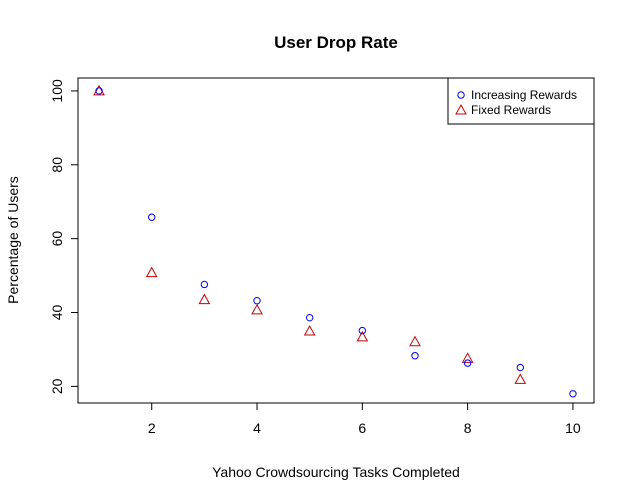  Describe the element at coordinates (13, 240) in the screenshot. I see `y-axis-label: Percentage of Users` at that location.